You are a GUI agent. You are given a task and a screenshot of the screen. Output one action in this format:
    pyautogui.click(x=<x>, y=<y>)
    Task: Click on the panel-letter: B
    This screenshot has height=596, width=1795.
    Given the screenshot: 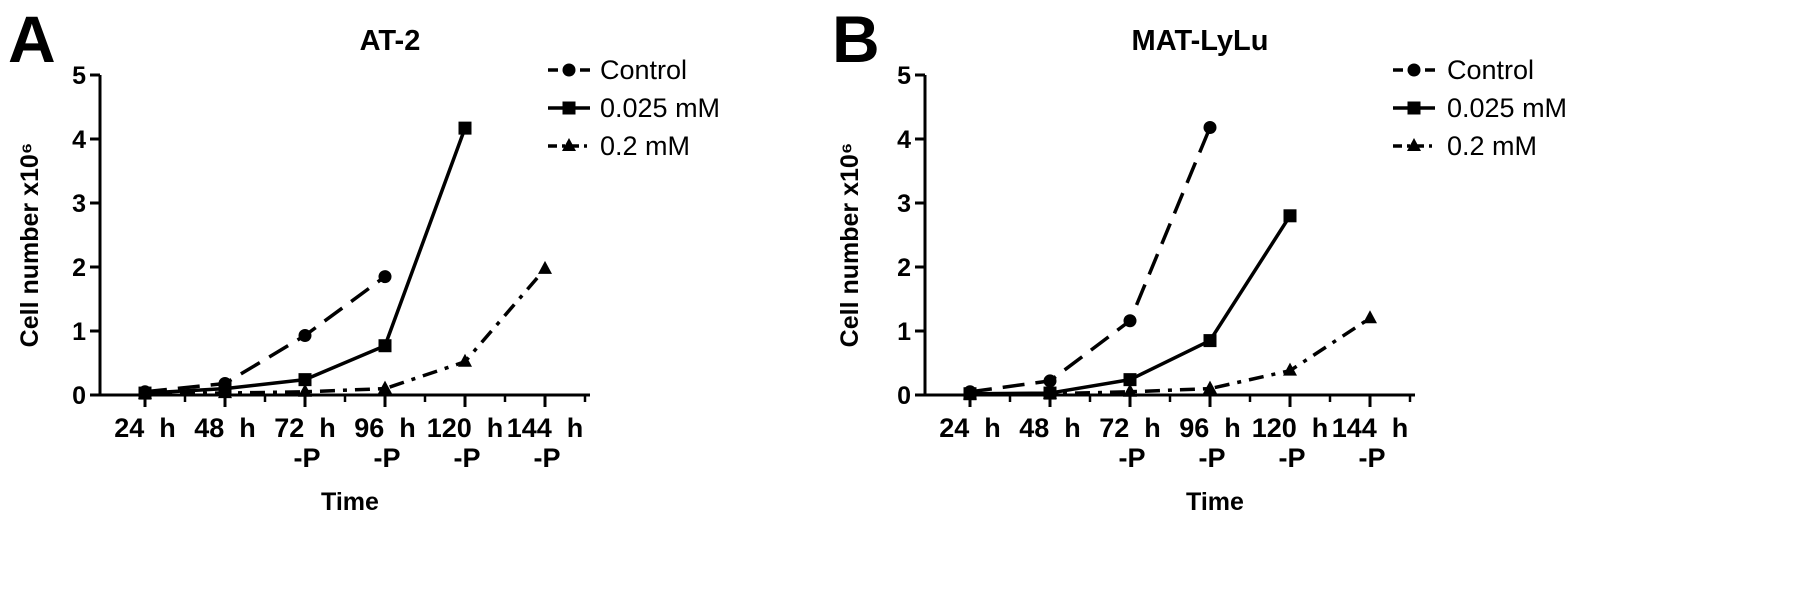 What is the action you would take?
    pyautogui.click(x=856, y=39)
    